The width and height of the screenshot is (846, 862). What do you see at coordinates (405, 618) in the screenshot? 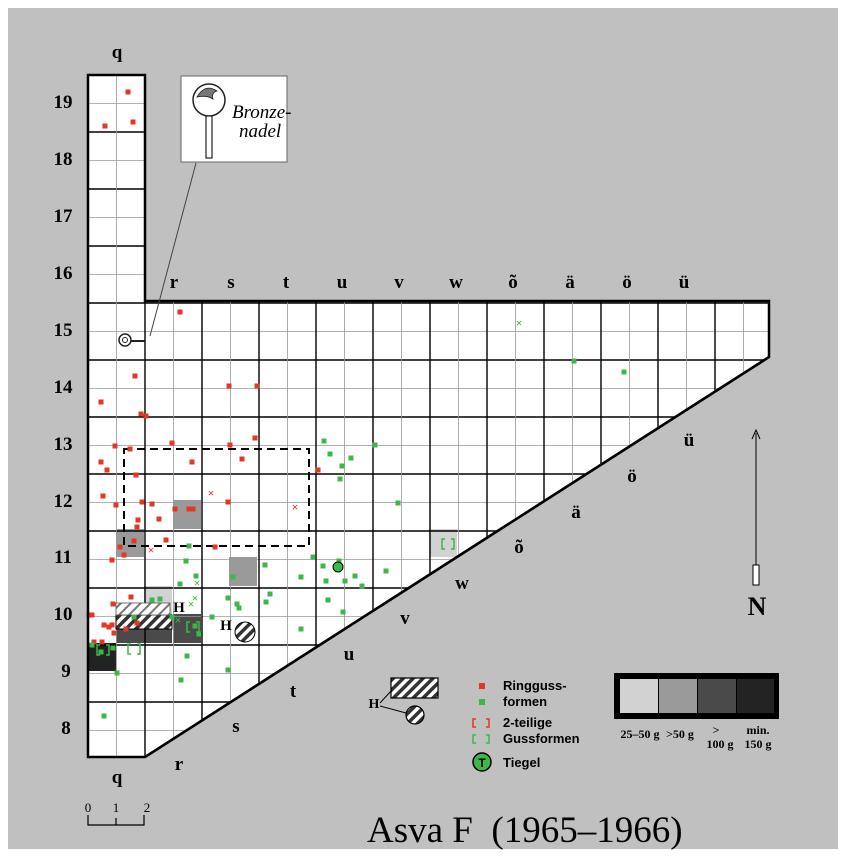
I see `diagonal-label: v` at bounding box center [405, 618].